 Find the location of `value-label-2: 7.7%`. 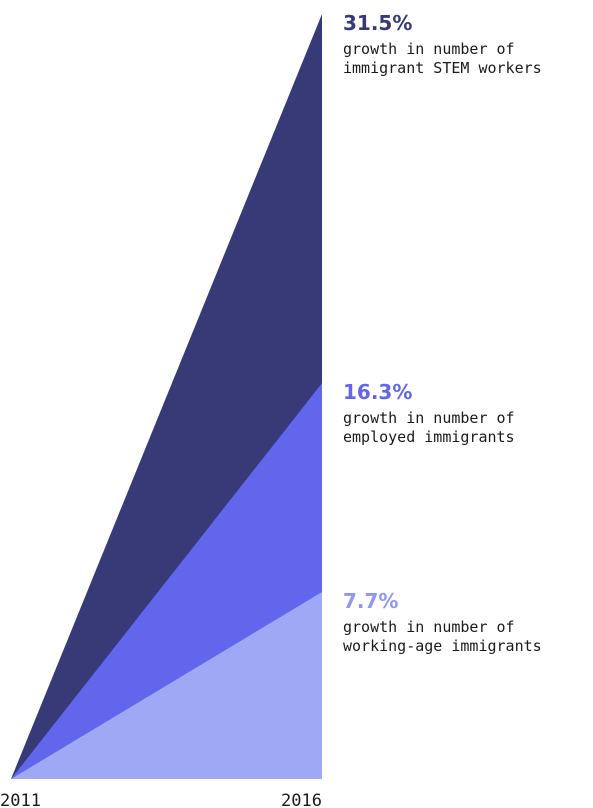

value-label-2: 7.7% is located at coordinates (370, 601).